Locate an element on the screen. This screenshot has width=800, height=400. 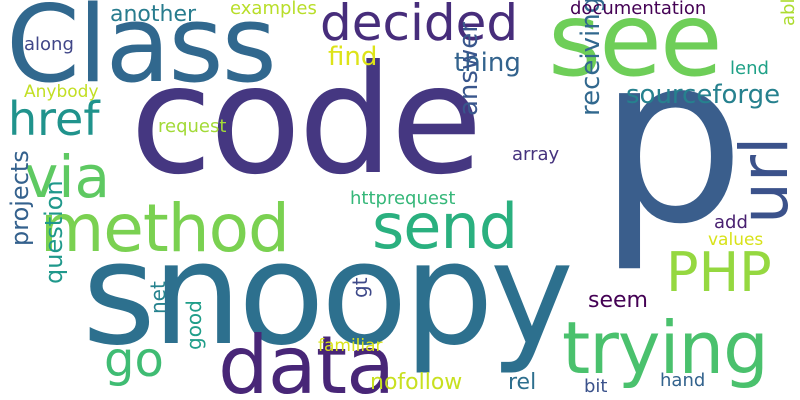
word-method: method is located at coordinates (165, 228).